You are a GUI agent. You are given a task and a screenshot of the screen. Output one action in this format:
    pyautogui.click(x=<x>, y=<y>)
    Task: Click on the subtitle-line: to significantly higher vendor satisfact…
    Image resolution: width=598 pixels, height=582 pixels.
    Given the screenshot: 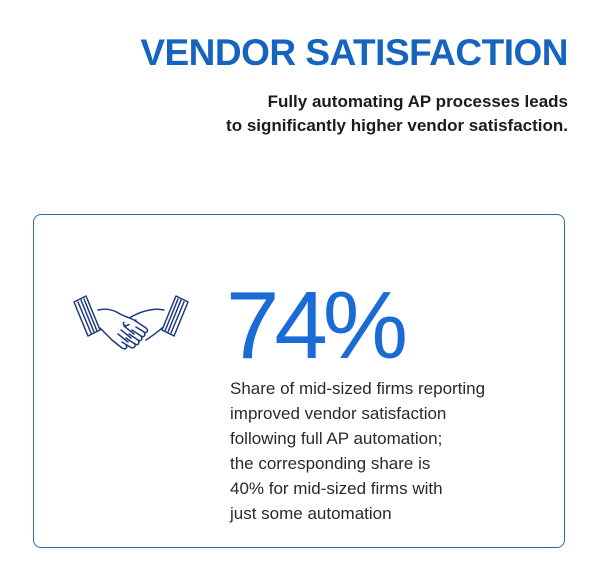 What is the action you would take?
    pyautogui.click(x=397, y=125)
    